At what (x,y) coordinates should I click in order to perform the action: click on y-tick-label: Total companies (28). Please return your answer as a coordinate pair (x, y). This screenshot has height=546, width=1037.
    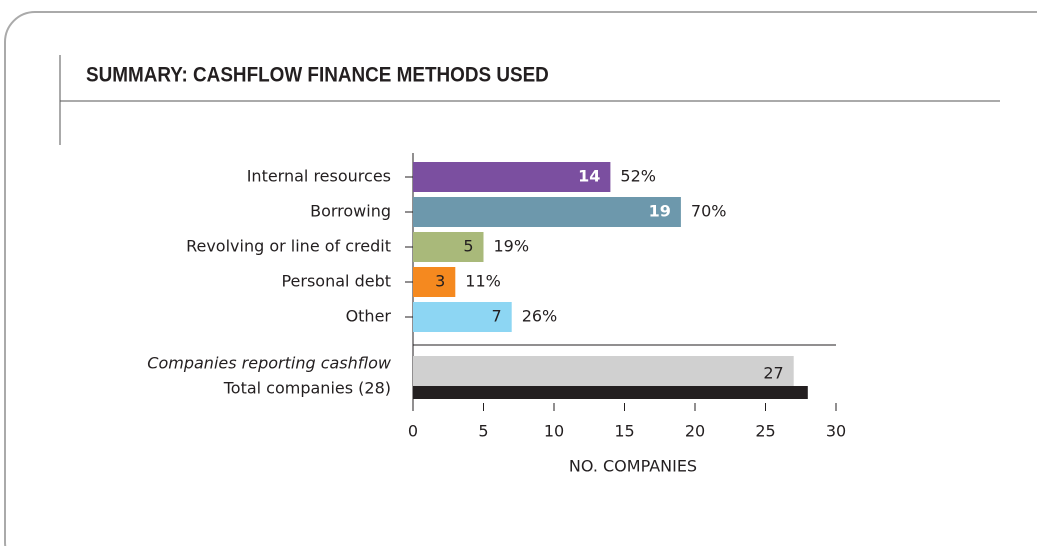
    Looking at the image, I should click on (307, 388).